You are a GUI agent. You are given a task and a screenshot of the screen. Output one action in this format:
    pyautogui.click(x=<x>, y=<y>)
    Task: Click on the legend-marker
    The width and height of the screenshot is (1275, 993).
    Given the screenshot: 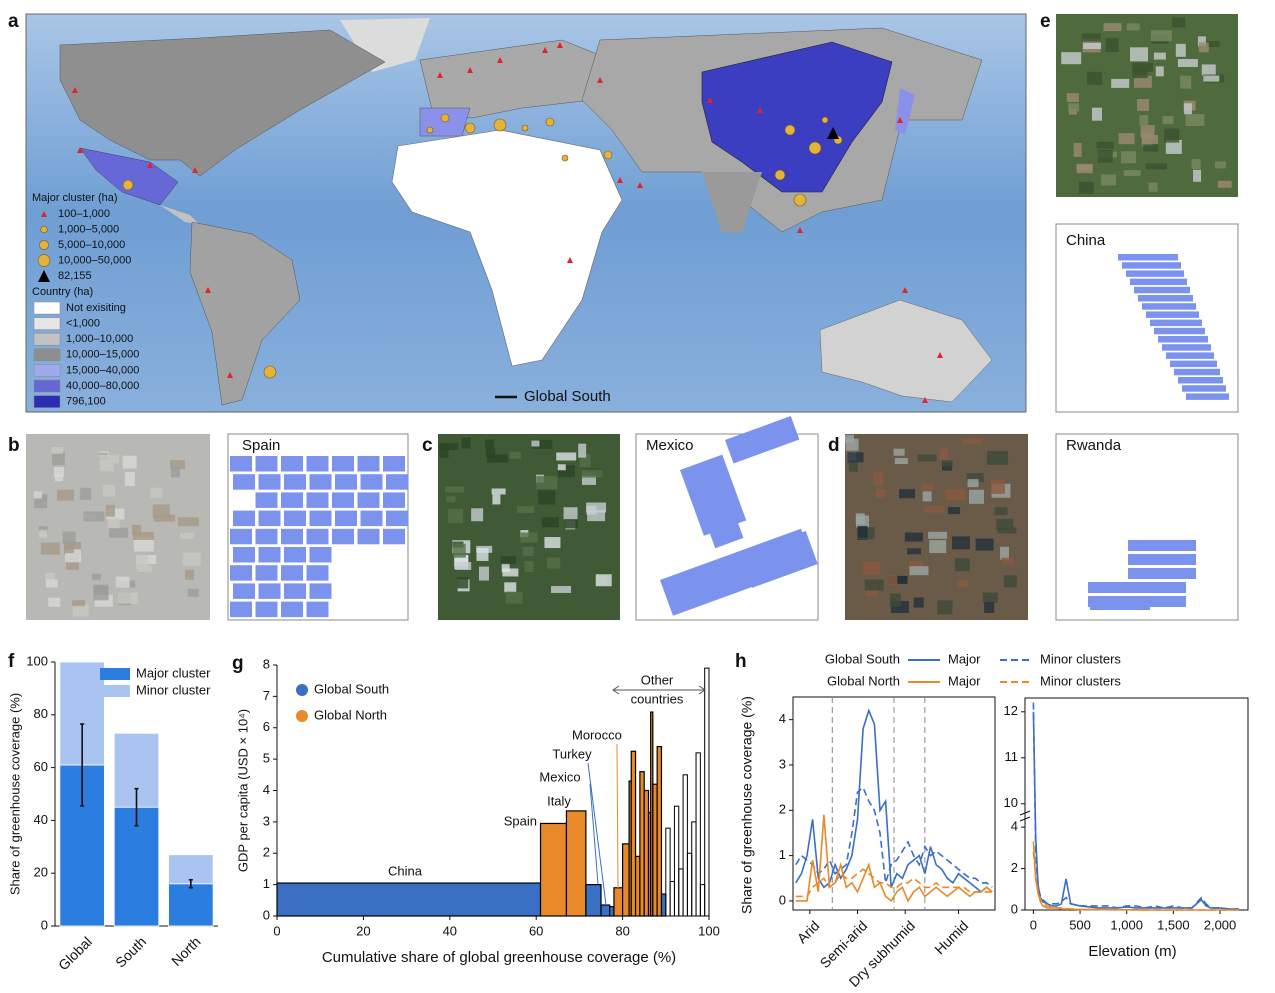 What is the action you would take?
    pyautogui.click(x=44, y=245)
    